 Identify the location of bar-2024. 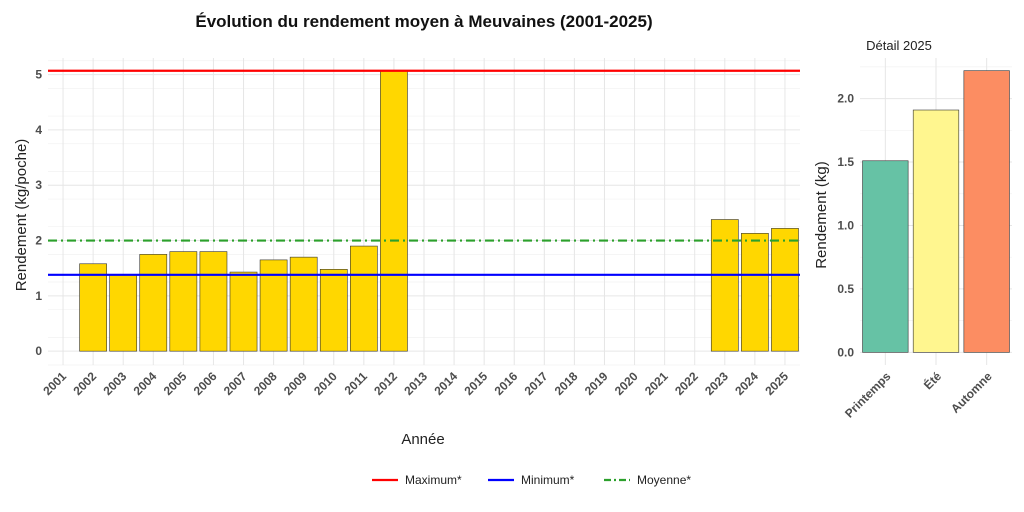
(755, 292).